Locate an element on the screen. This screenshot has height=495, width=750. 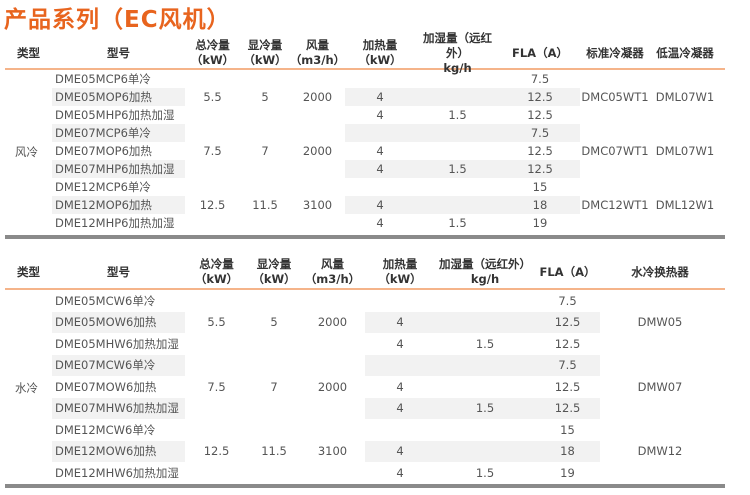
model-cell: DME12MHW6加热加湿 is located at coordinates (117, 472).